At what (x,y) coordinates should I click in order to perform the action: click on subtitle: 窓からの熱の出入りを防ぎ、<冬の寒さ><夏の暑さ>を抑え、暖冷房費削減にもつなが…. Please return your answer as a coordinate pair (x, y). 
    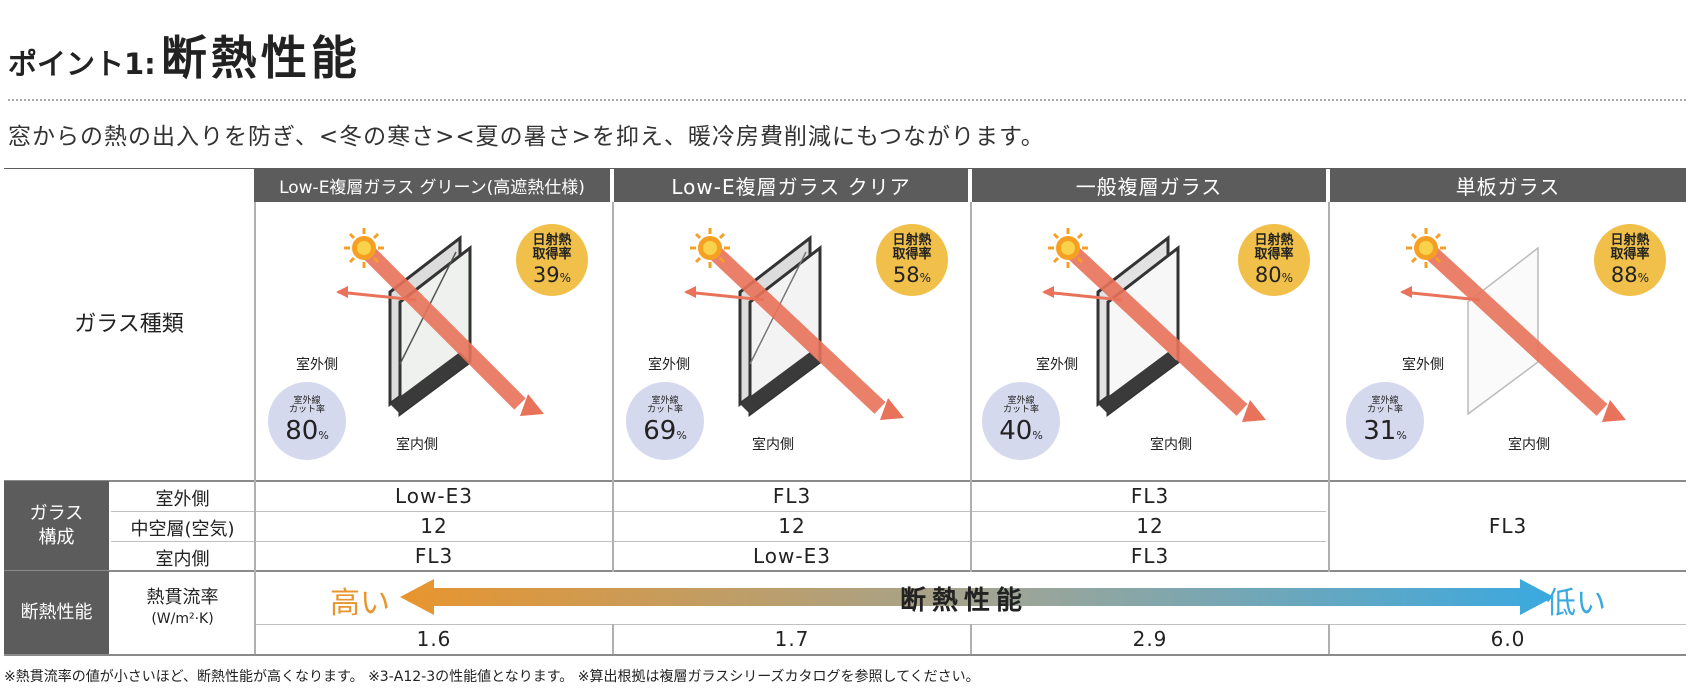
    Looking at the image, I should click on (526, 137).